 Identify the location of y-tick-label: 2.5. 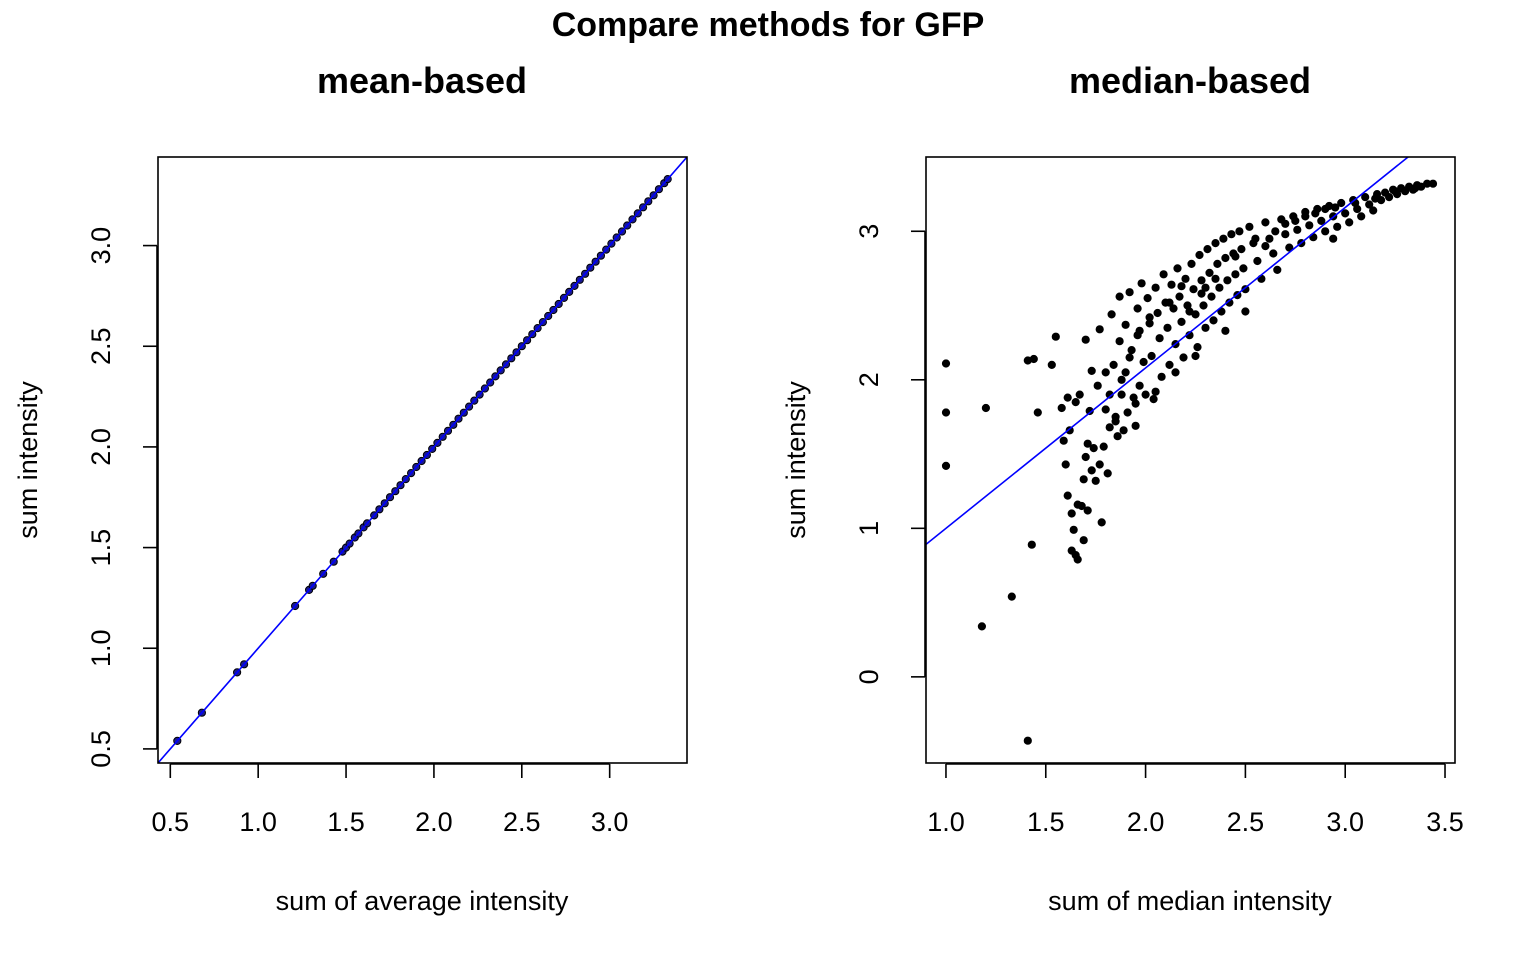
(101, 346).